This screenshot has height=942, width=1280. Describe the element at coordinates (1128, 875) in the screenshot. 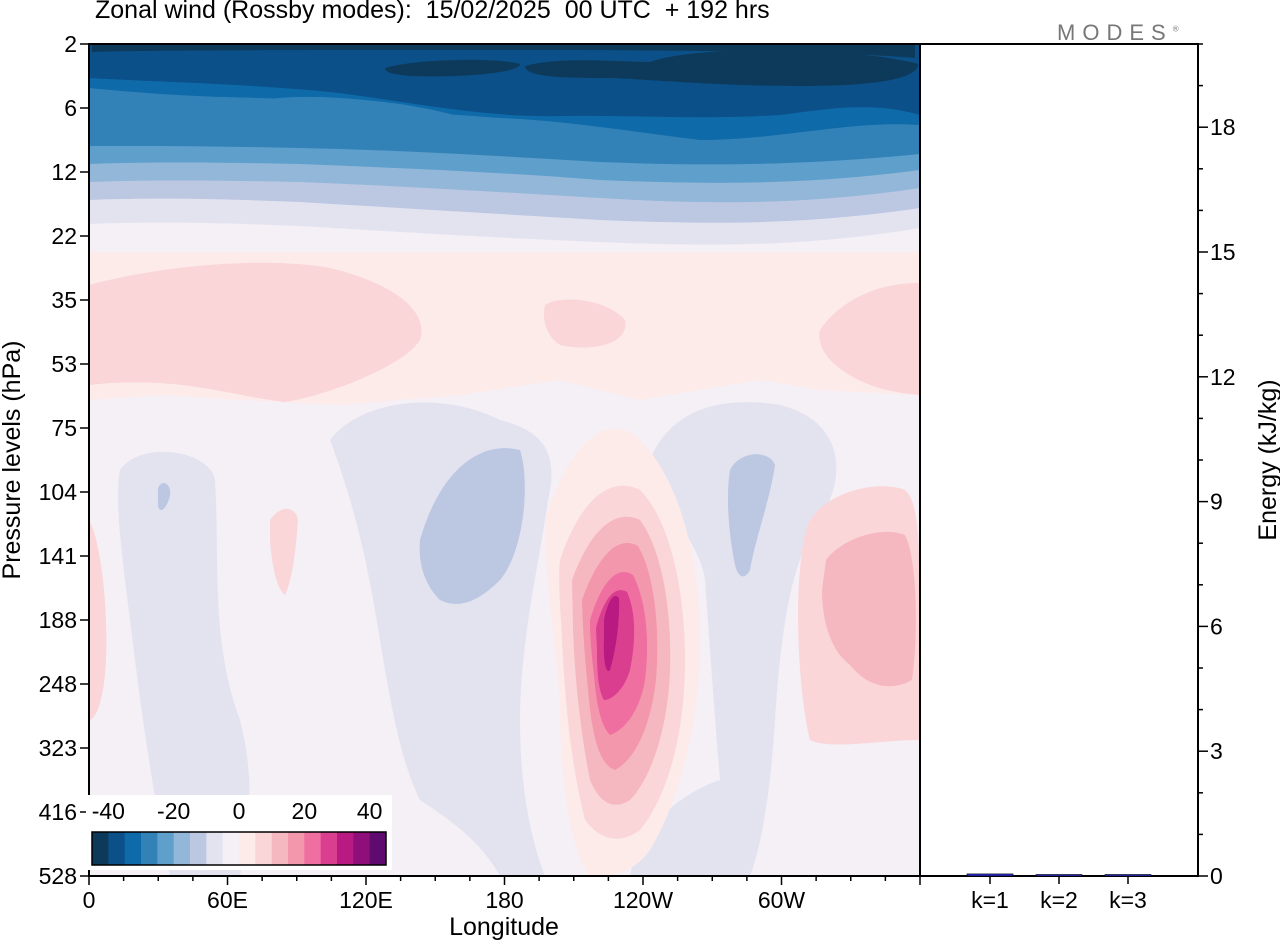

I see `energy-bar-k=3` at that location.